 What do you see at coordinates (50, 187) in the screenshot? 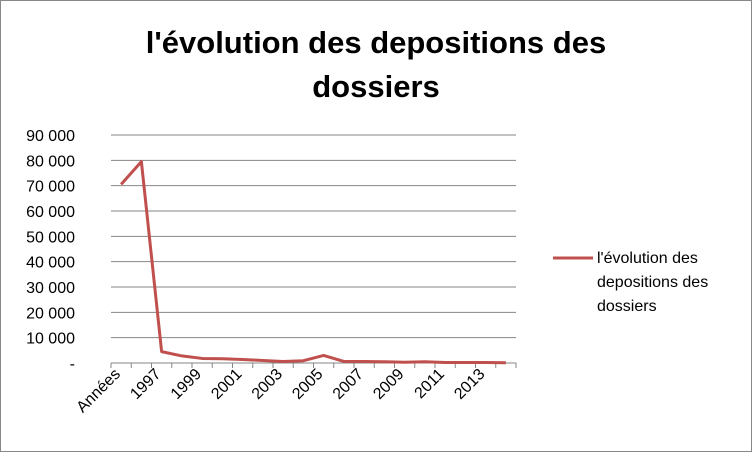
I see `y-tick-label: 70 000` at bounding box center [50, 187].